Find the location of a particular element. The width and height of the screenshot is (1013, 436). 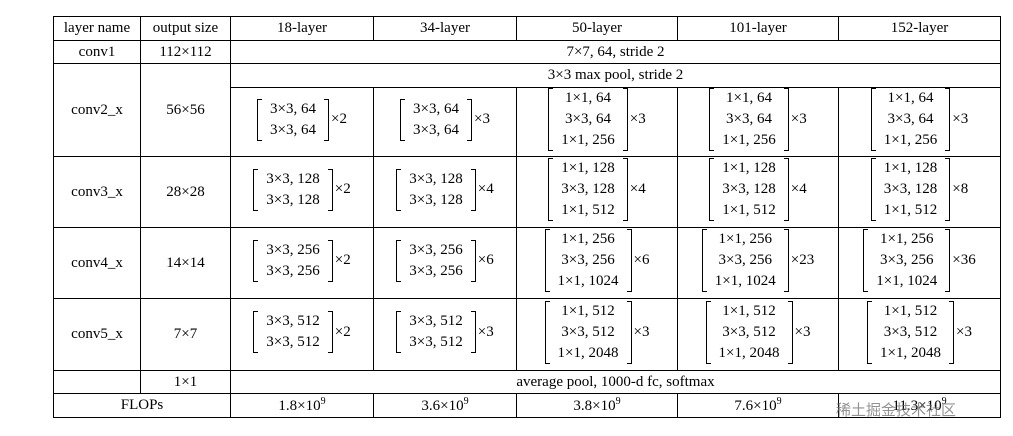

block-cell: 1×1, 256 3×3, 256 1×1, 1024 ×36 is located at coordinates (919, 263).